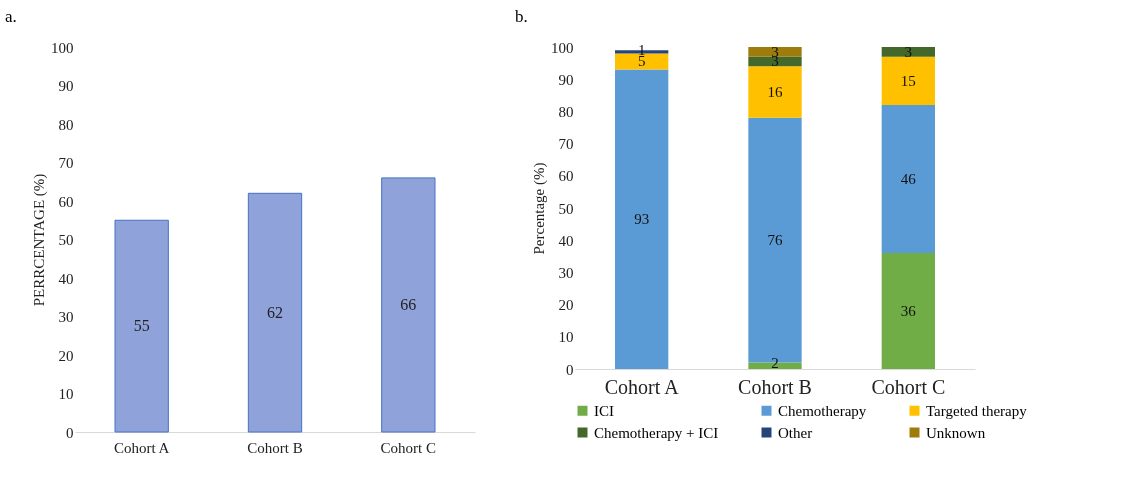 The image size is (1137, 477). I want to click on data-label: 36, so click(908, 311).